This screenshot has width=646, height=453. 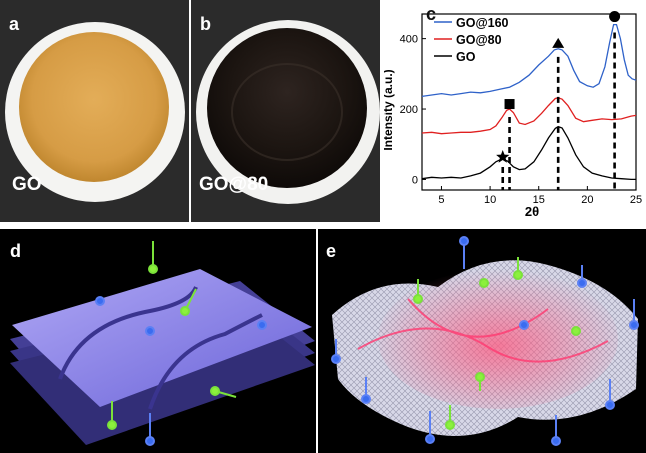 I want to click on panel-label-b: b, so click(x=205, y=24).